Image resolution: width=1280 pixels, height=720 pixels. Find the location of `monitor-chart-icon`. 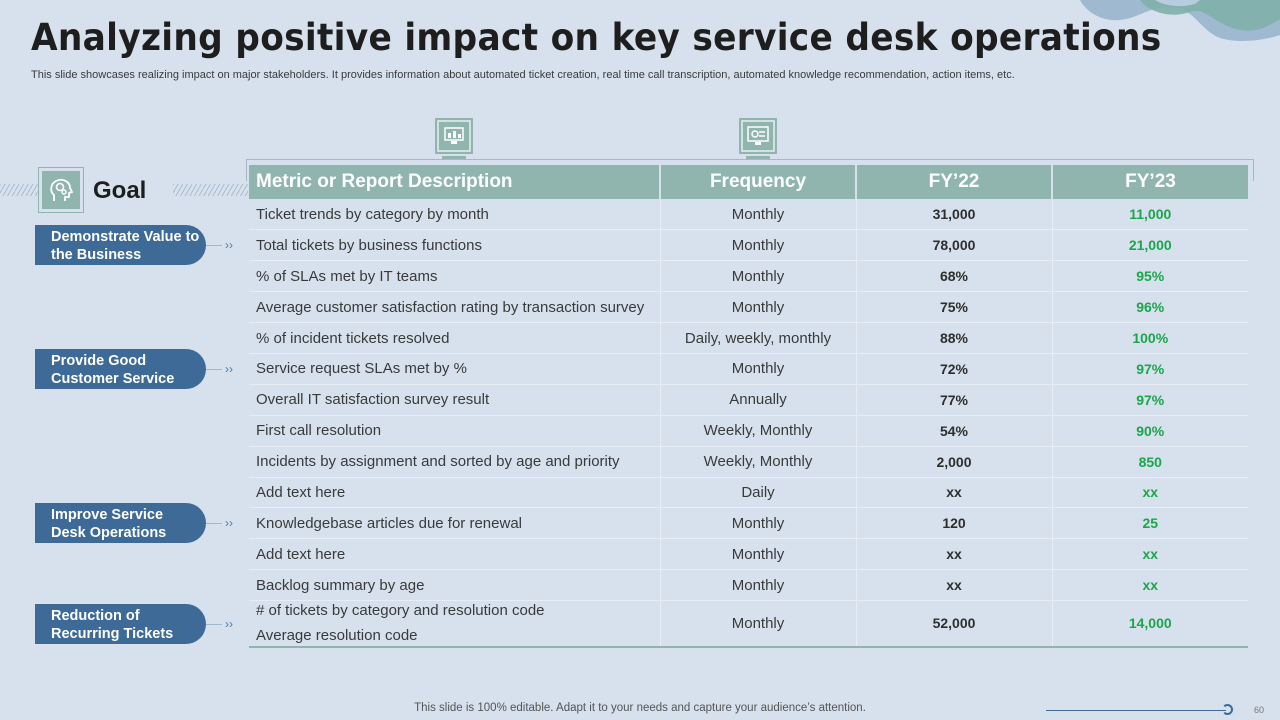

monitor-chart-icon is located at coordinates (454, 138).